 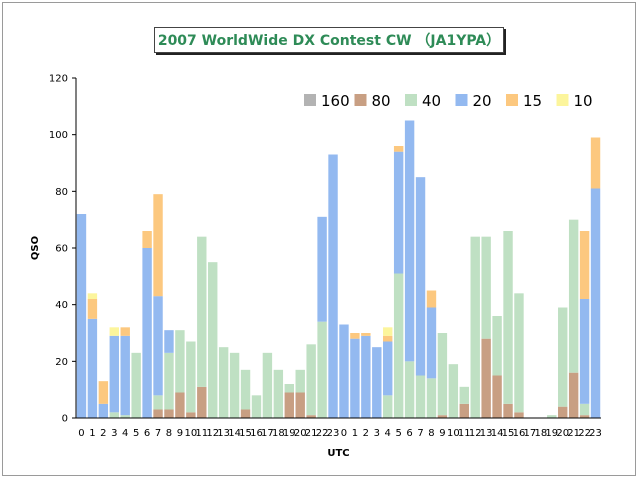 I want to click on x-tick-label-4: 4, so click(x=125, y=433).